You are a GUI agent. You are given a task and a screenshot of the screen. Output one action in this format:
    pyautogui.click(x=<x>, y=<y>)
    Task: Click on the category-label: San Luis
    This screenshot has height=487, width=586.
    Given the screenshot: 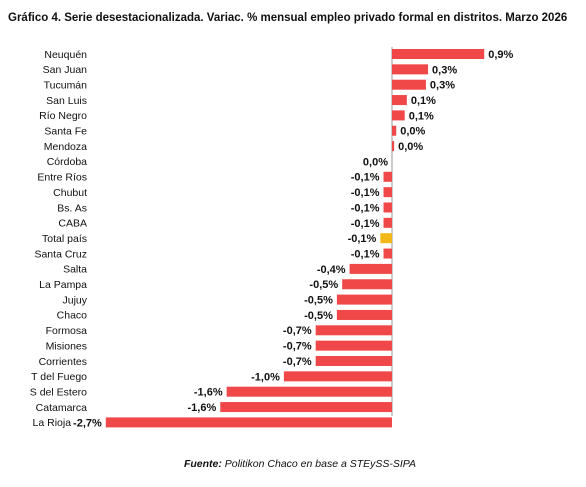 What is the action you would take?
    pyautogui.click(x=66, y=101)
    